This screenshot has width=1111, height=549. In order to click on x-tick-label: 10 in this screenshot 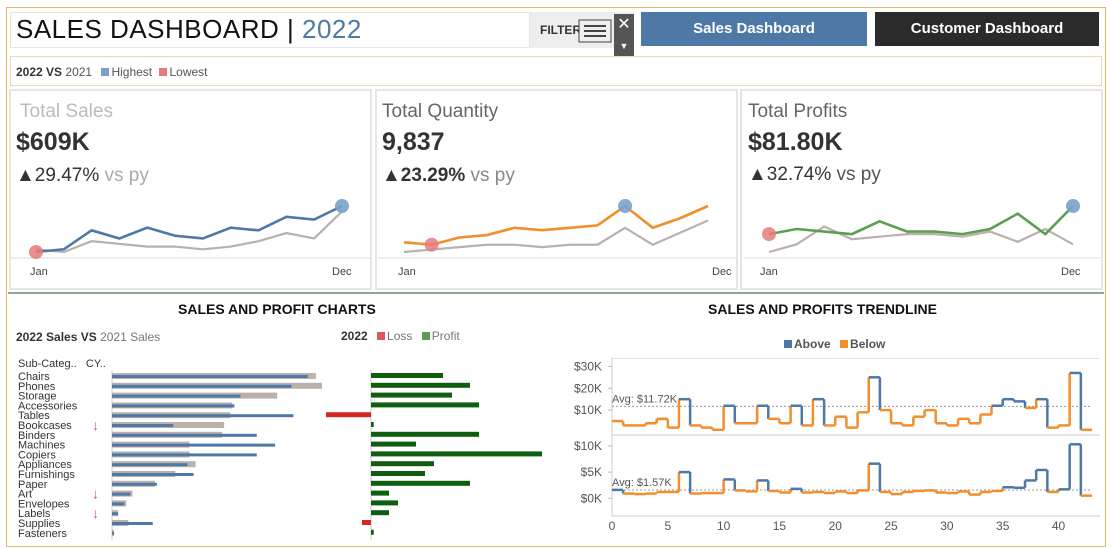, I will do `click(724, 526)`.